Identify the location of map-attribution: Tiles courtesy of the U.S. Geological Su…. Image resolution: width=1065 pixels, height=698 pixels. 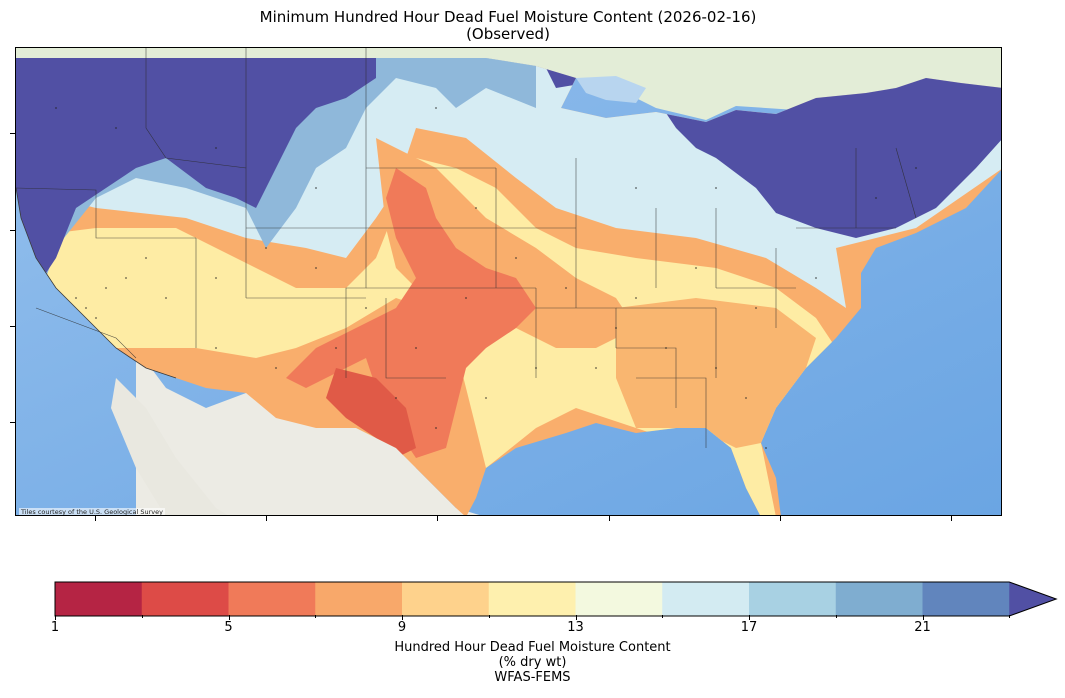
(92, 512).